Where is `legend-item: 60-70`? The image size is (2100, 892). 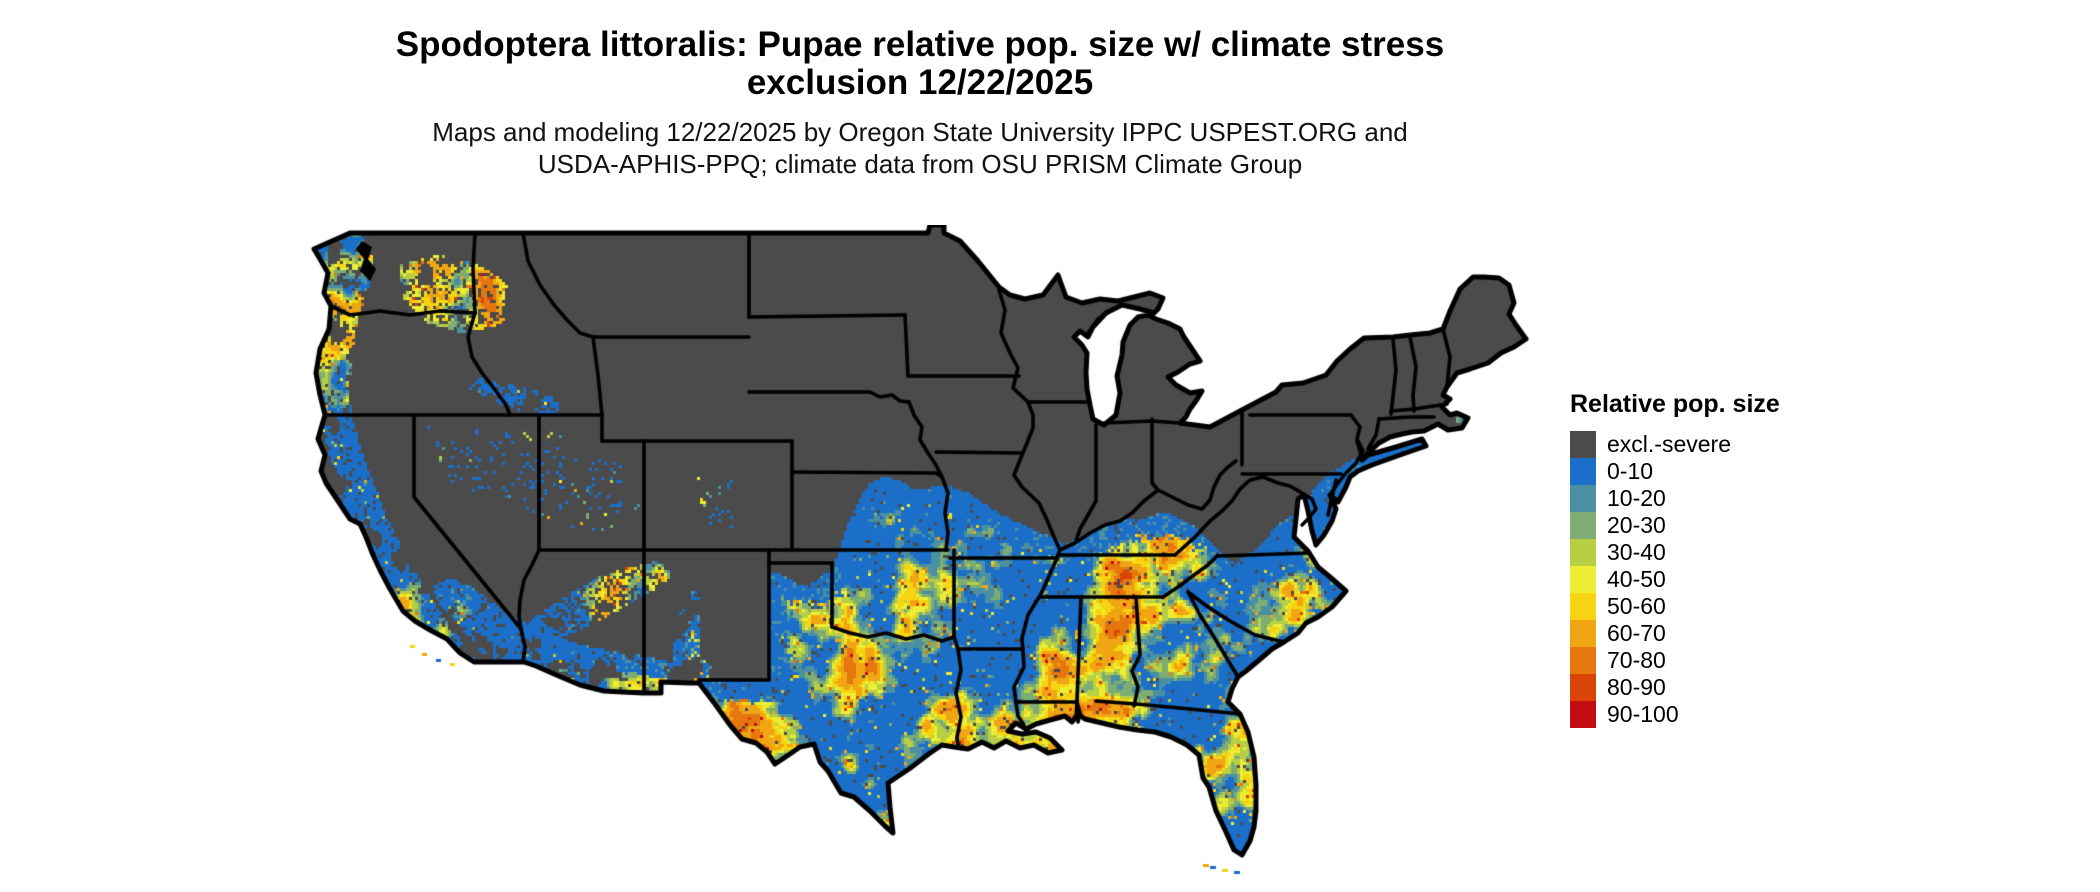
legend-item: 60-70 is located at coordinates (1700, 633).